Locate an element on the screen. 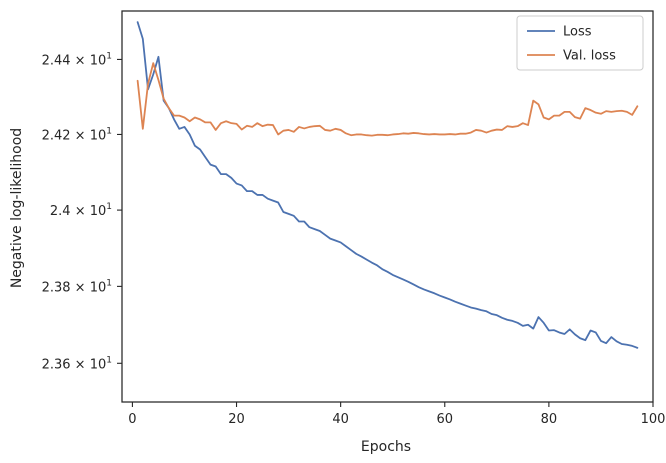  y-tick-label: 2.4 × 10¹ is located at coordinates (81, 210).